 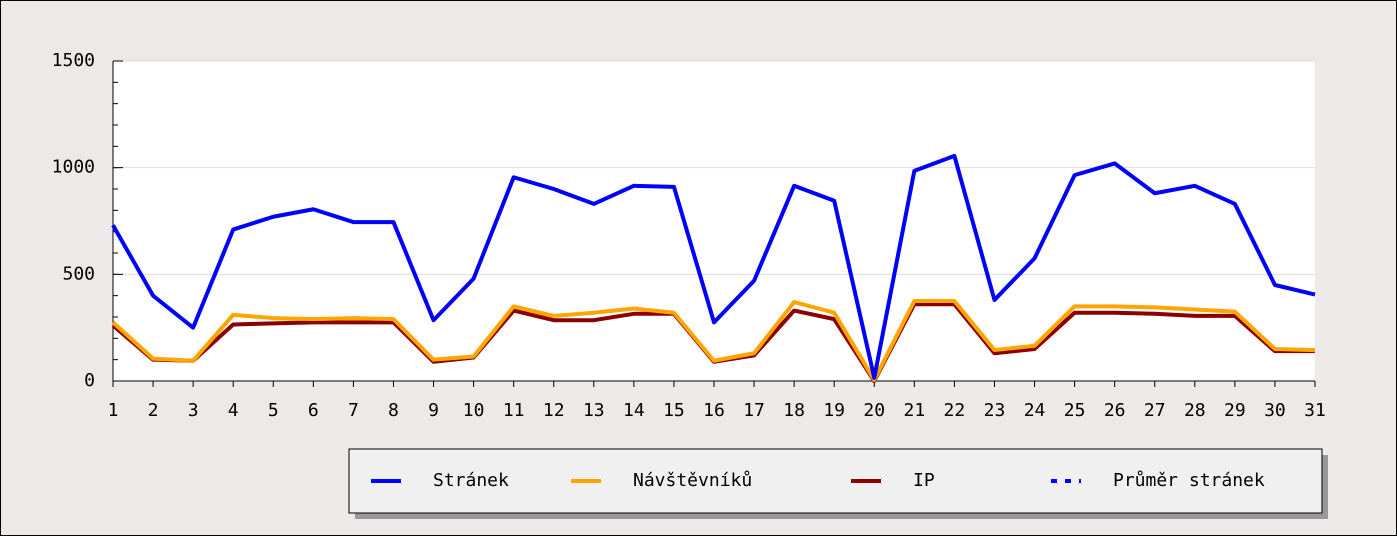 I want to click on y-tick-label: 0, so click(x=89, y=380).